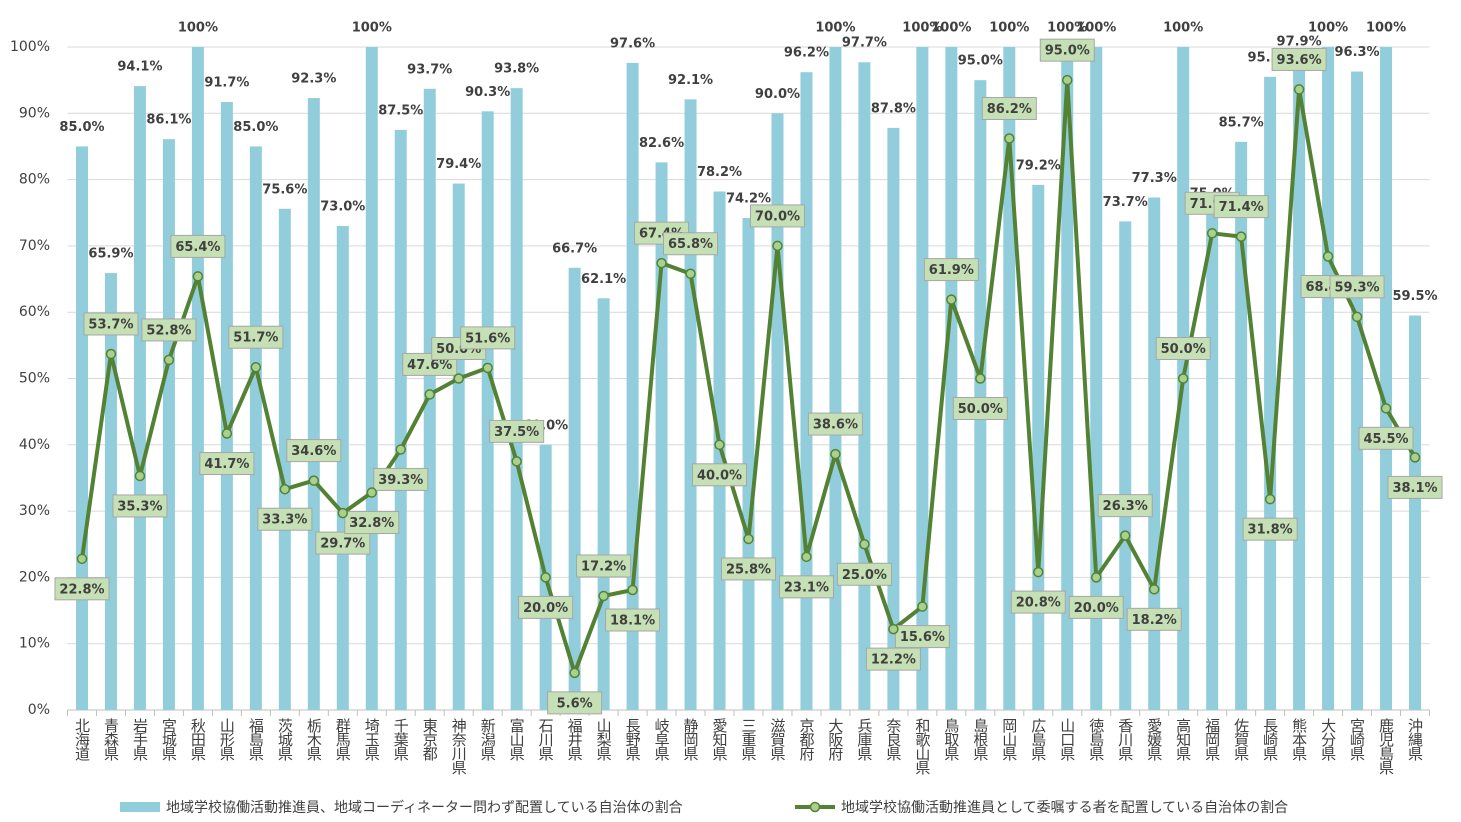 Image resolution: width=1461 pixels, height=822 pixels. I want to click on legend-marker, so click(815, 807).